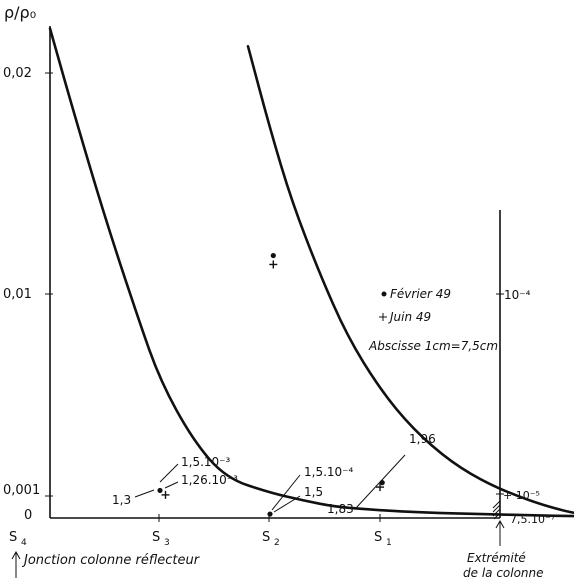  Describe the element at coordinates (384, 294) in the screenshot. I see `legend-dot-marker` at that location.